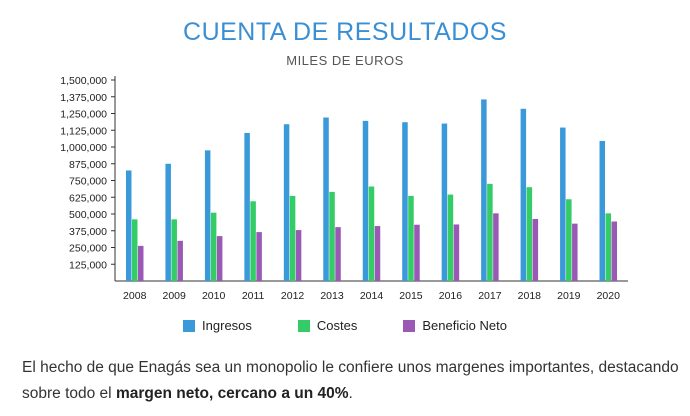  I want to click on legend-swatch-costes, so click(303, 325).